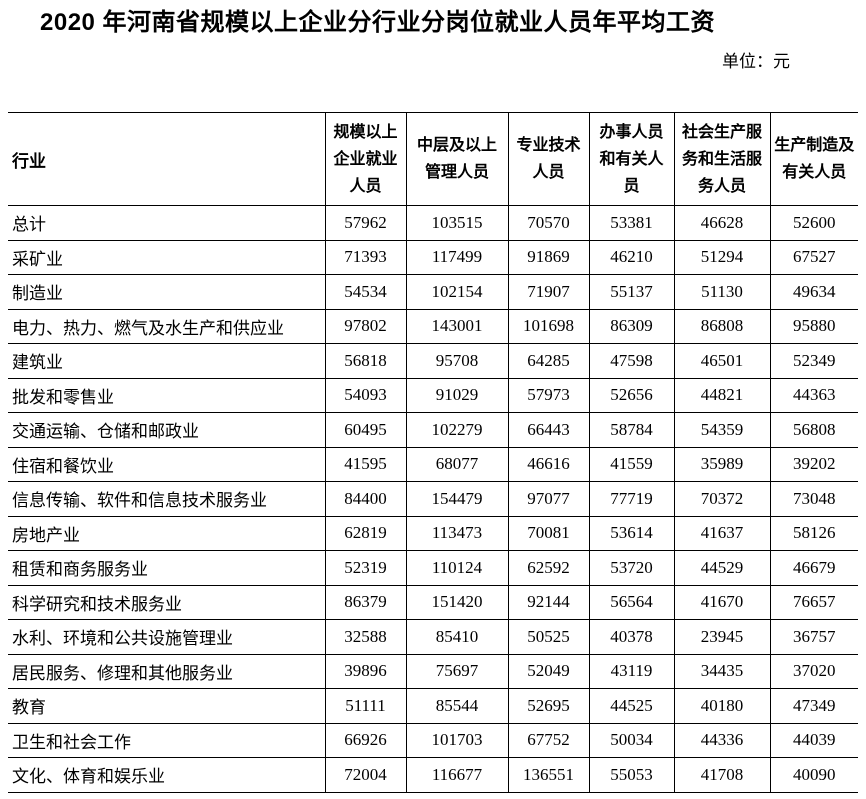 This screenshot has height=799, width=866. Describe the element at coordinates (721, 568) in the screenshot. I see `value-cell: 44529` at that location.